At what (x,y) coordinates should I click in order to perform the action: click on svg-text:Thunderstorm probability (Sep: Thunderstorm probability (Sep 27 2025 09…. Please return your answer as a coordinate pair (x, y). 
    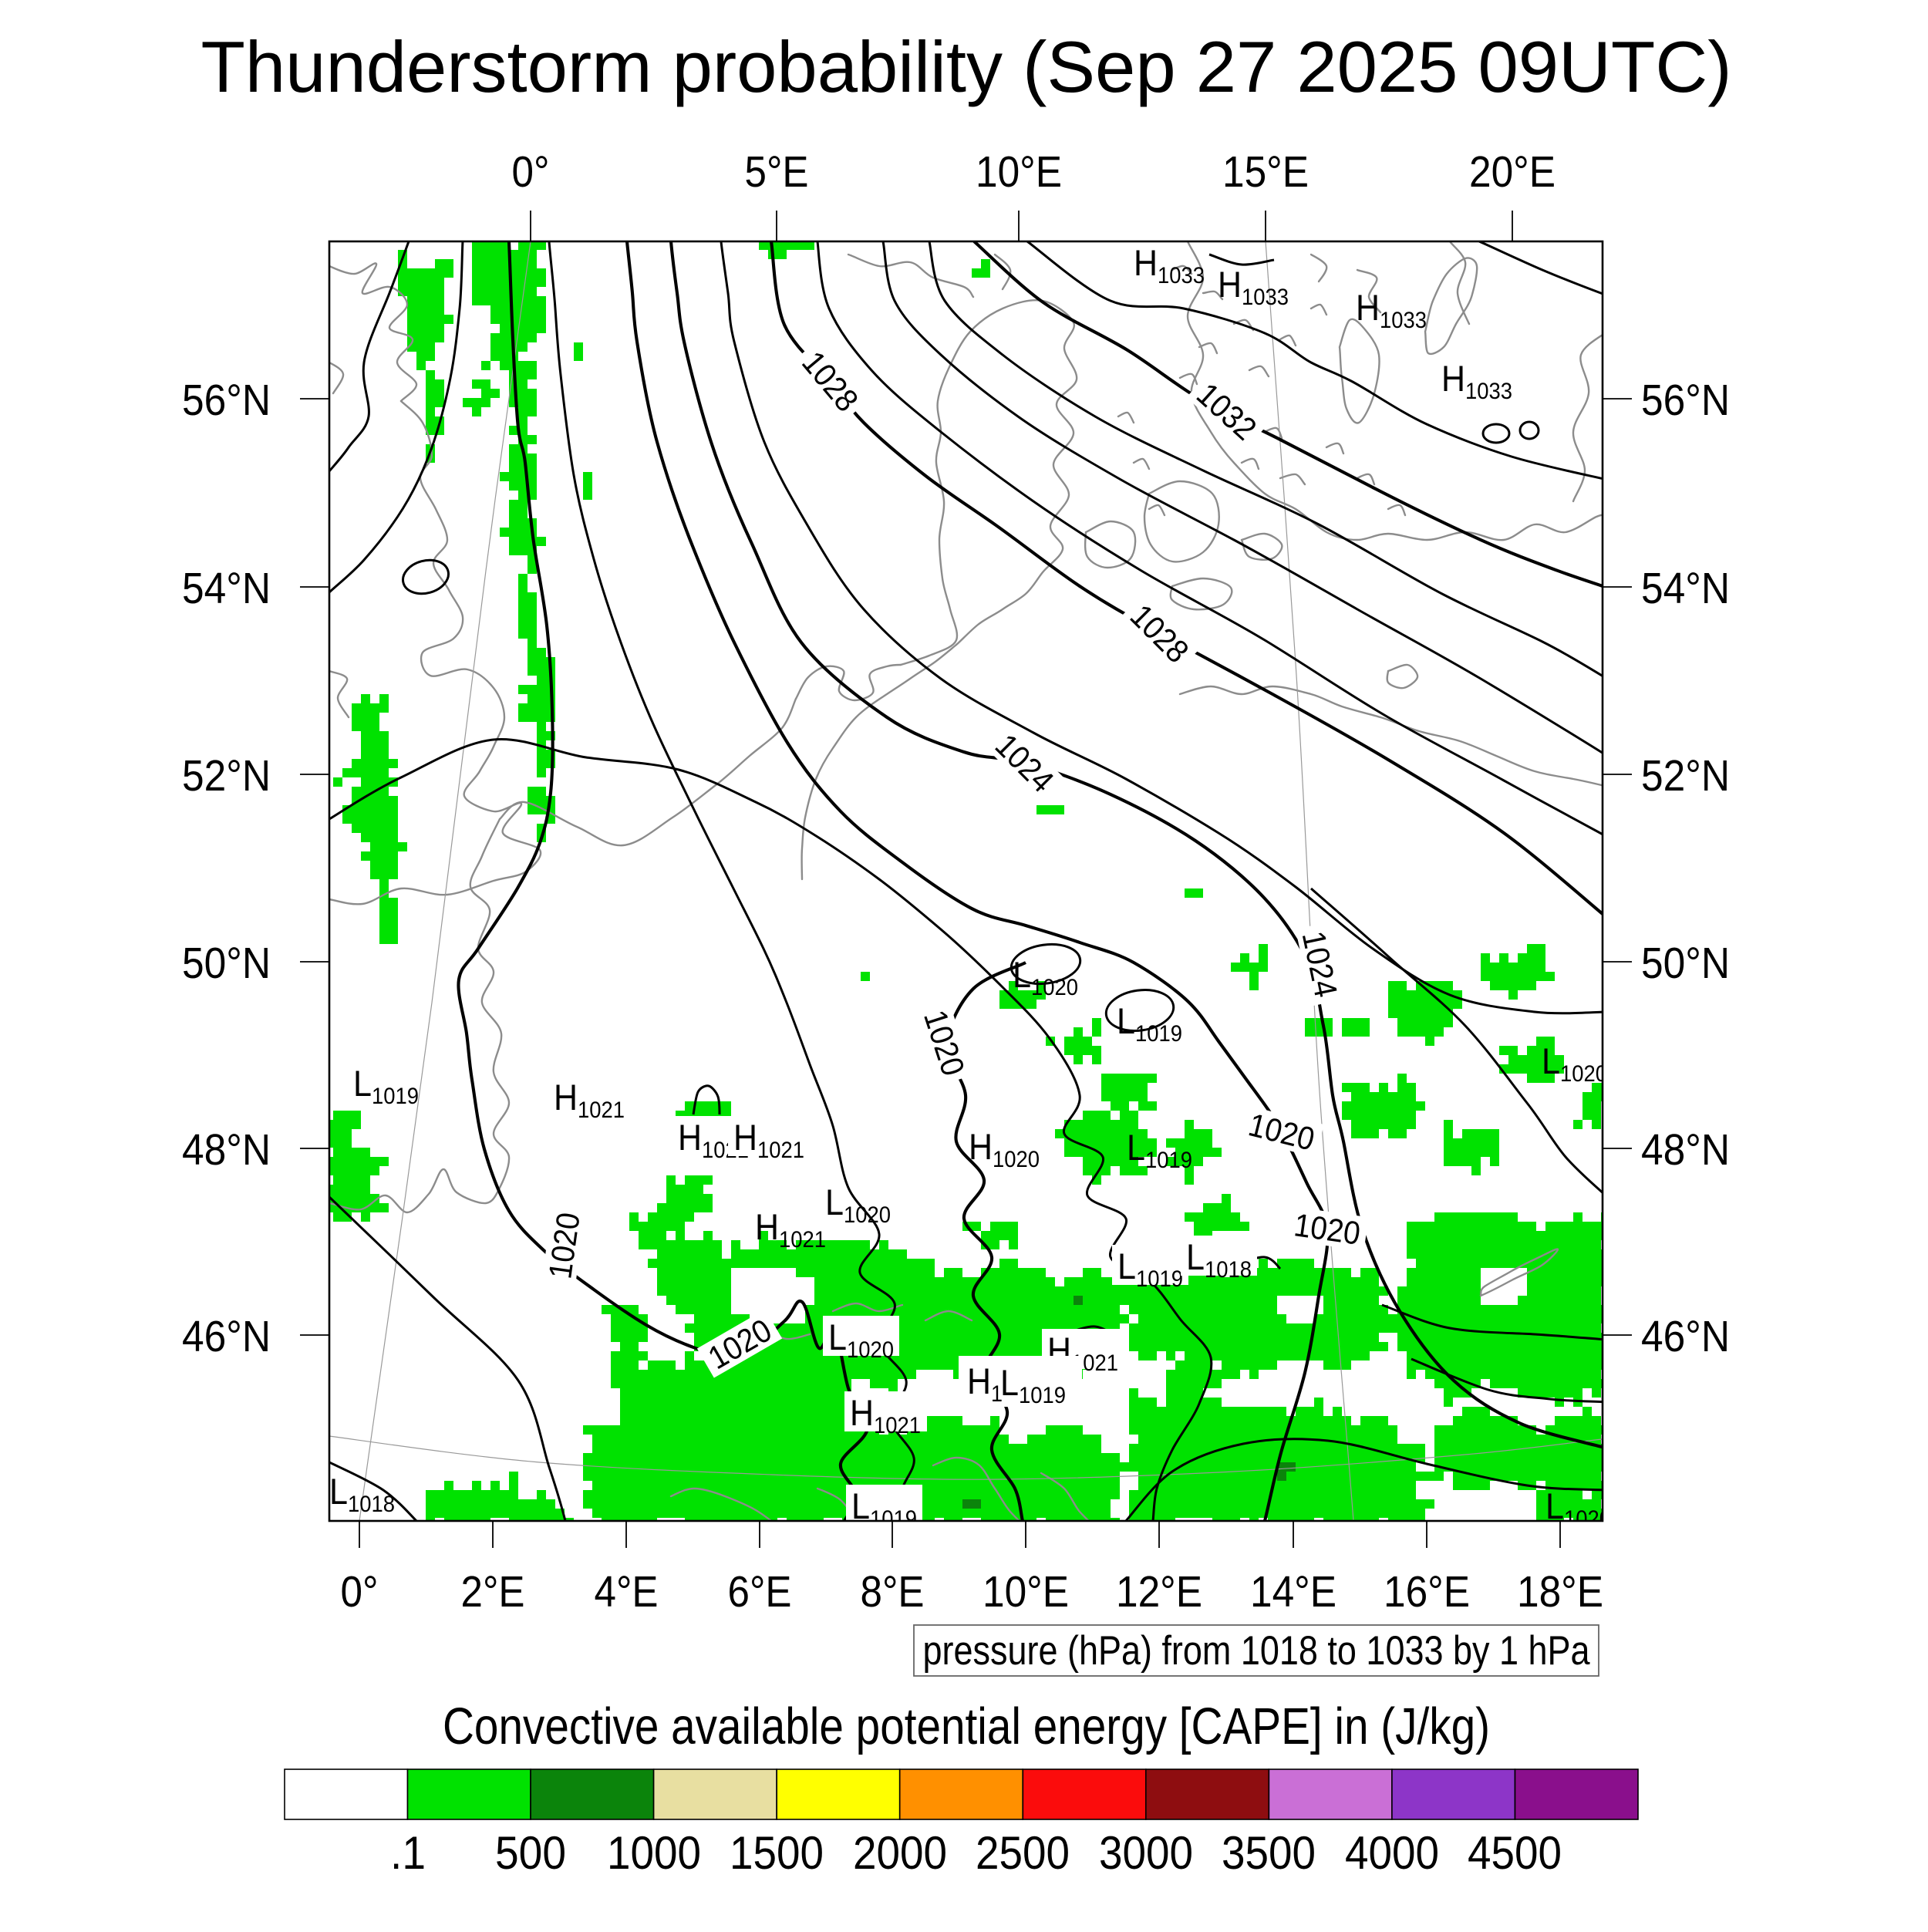
    Looking at the image, I should click on (967, 66).